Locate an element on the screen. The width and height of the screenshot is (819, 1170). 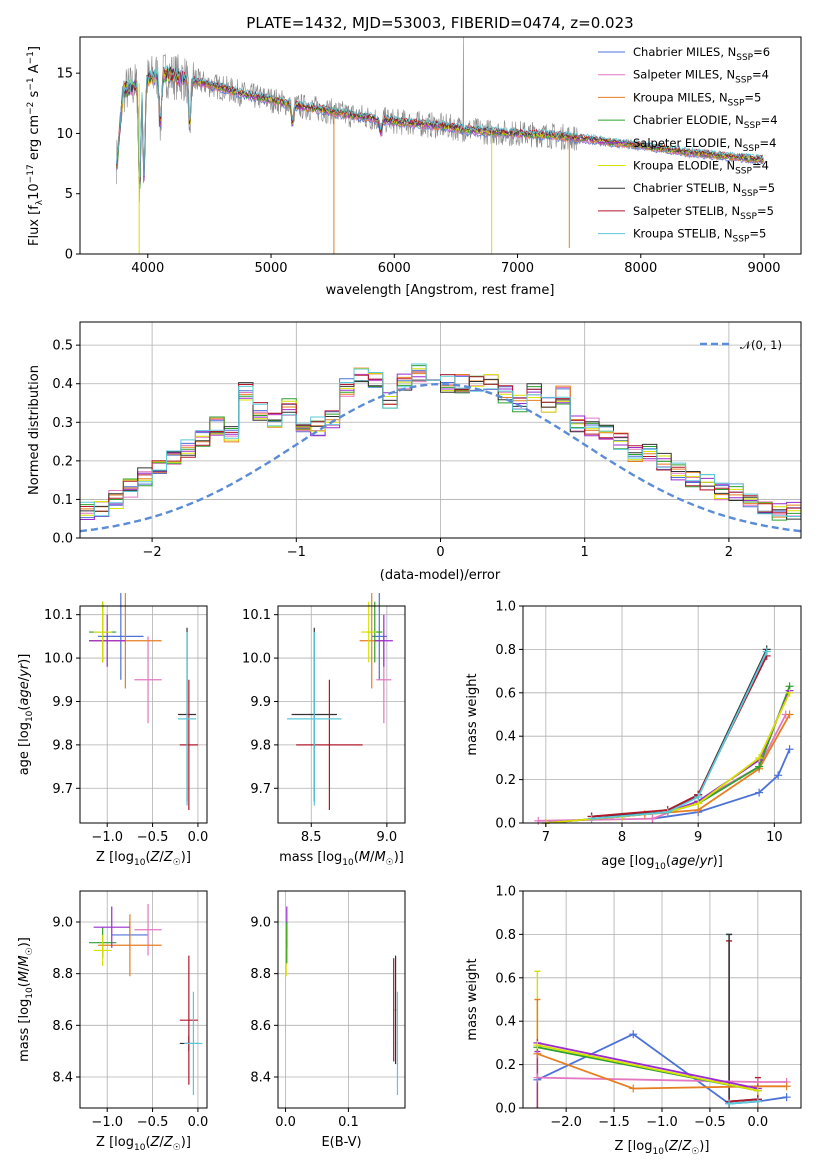
mass_vs_z-ylabel: mass [log10(M/M☉)] is located at coordinates (26, 999).